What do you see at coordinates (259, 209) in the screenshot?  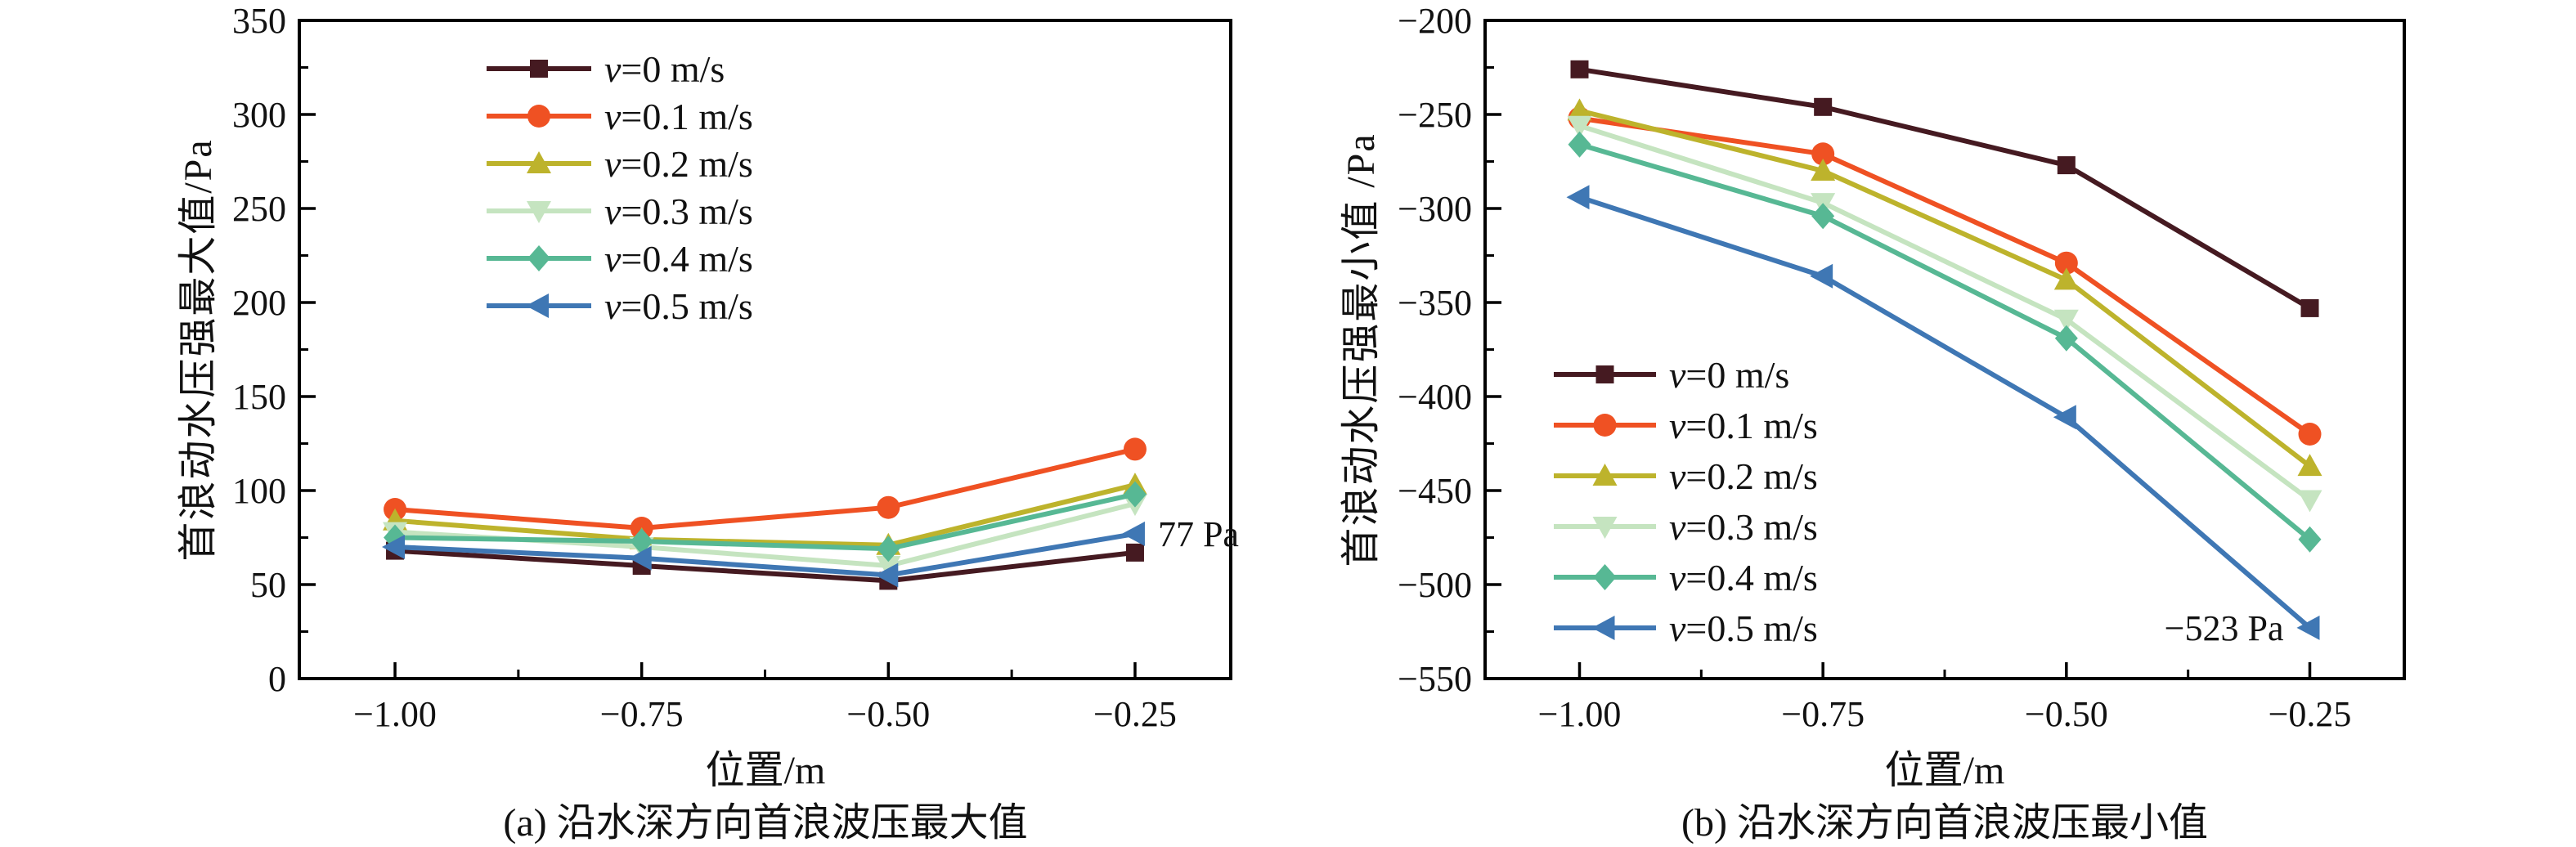 I see `y-tick-label: 250` at bounding box center [259, 209].